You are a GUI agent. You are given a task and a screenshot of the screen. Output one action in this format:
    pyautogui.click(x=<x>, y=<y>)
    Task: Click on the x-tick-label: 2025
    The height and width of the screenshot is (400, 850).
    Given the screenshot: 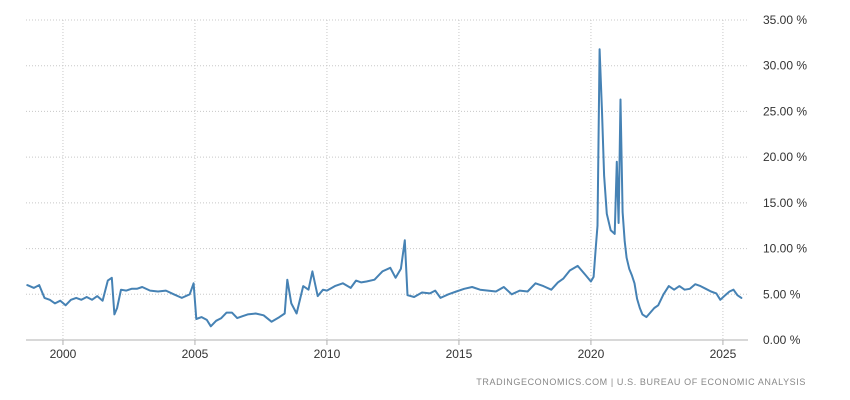 What is the action you would take?
    pyautogui.click(x=723, y=354)
    